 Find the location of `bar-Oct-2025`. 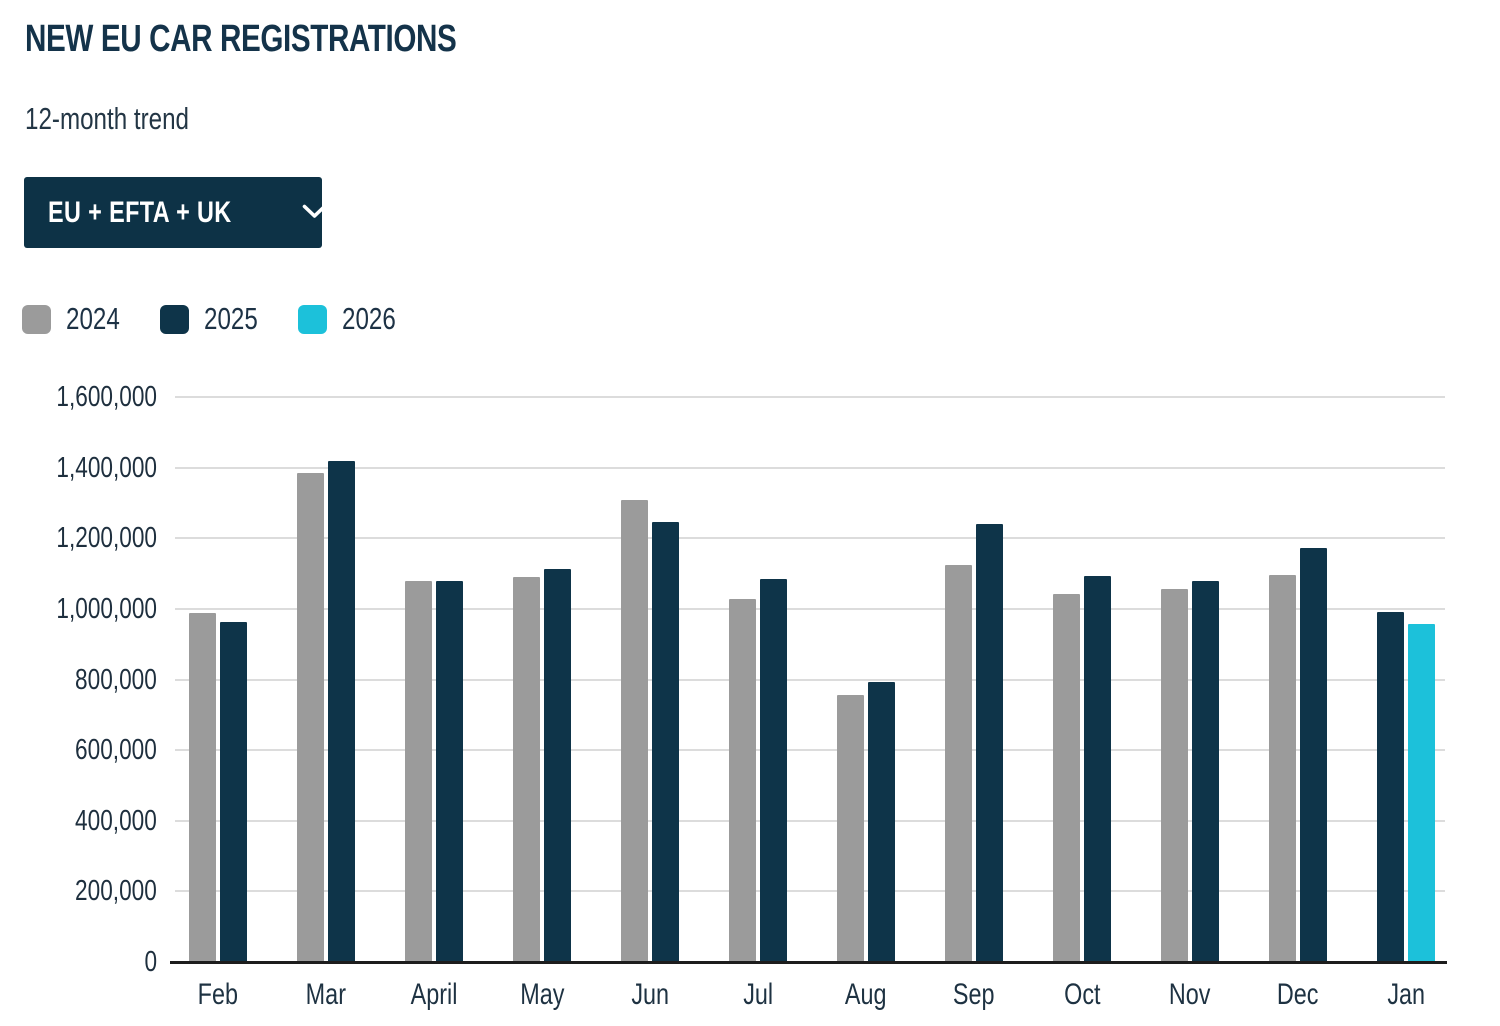

bar-Oct-2025 is located at coordinates (1097, 768).